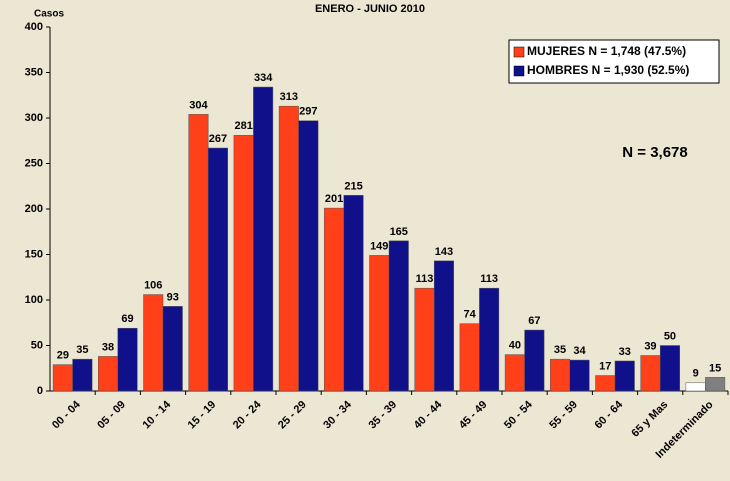 This screenshot has width=730, height=481. I want to click on data-label: 15, so click(715, 368).